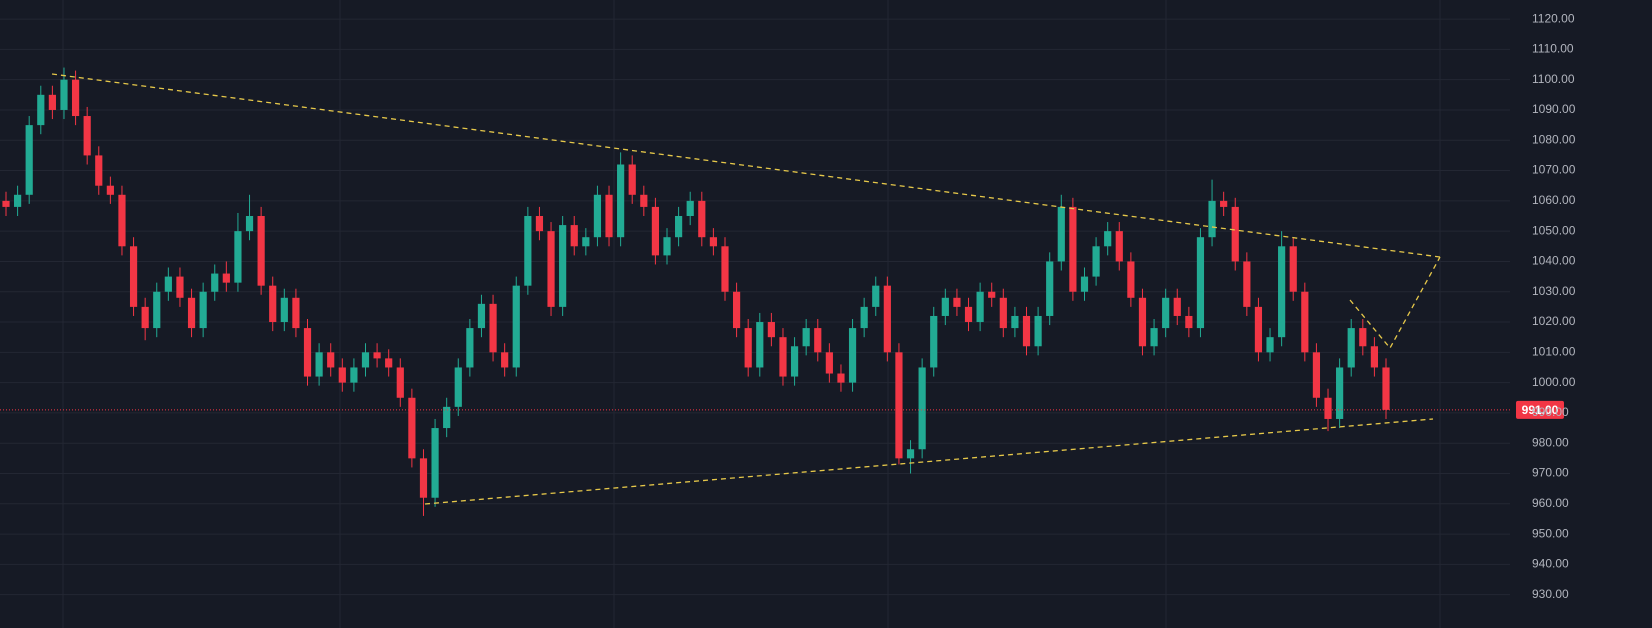 The height and width of the screenshot is (628, 1652). What do you see at coordinates (1554, 230) in the screenshot?
I see `y-tick-label: 1050.00` at bounding box center [1554, 230].